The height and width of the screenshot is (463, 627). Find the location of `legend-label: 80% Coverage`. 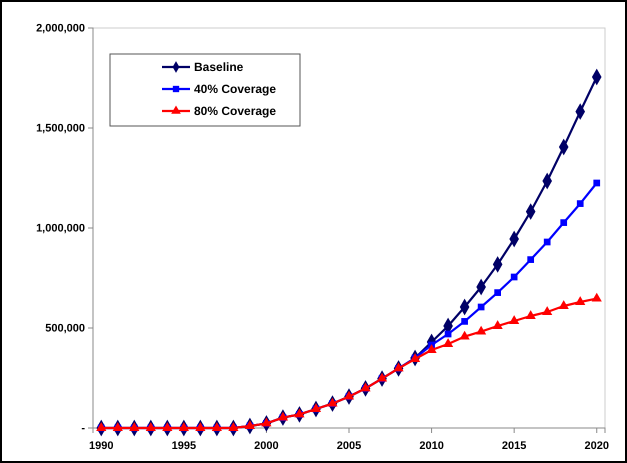

legend-label: 80% Coverage is located at coordinates (235, 111).